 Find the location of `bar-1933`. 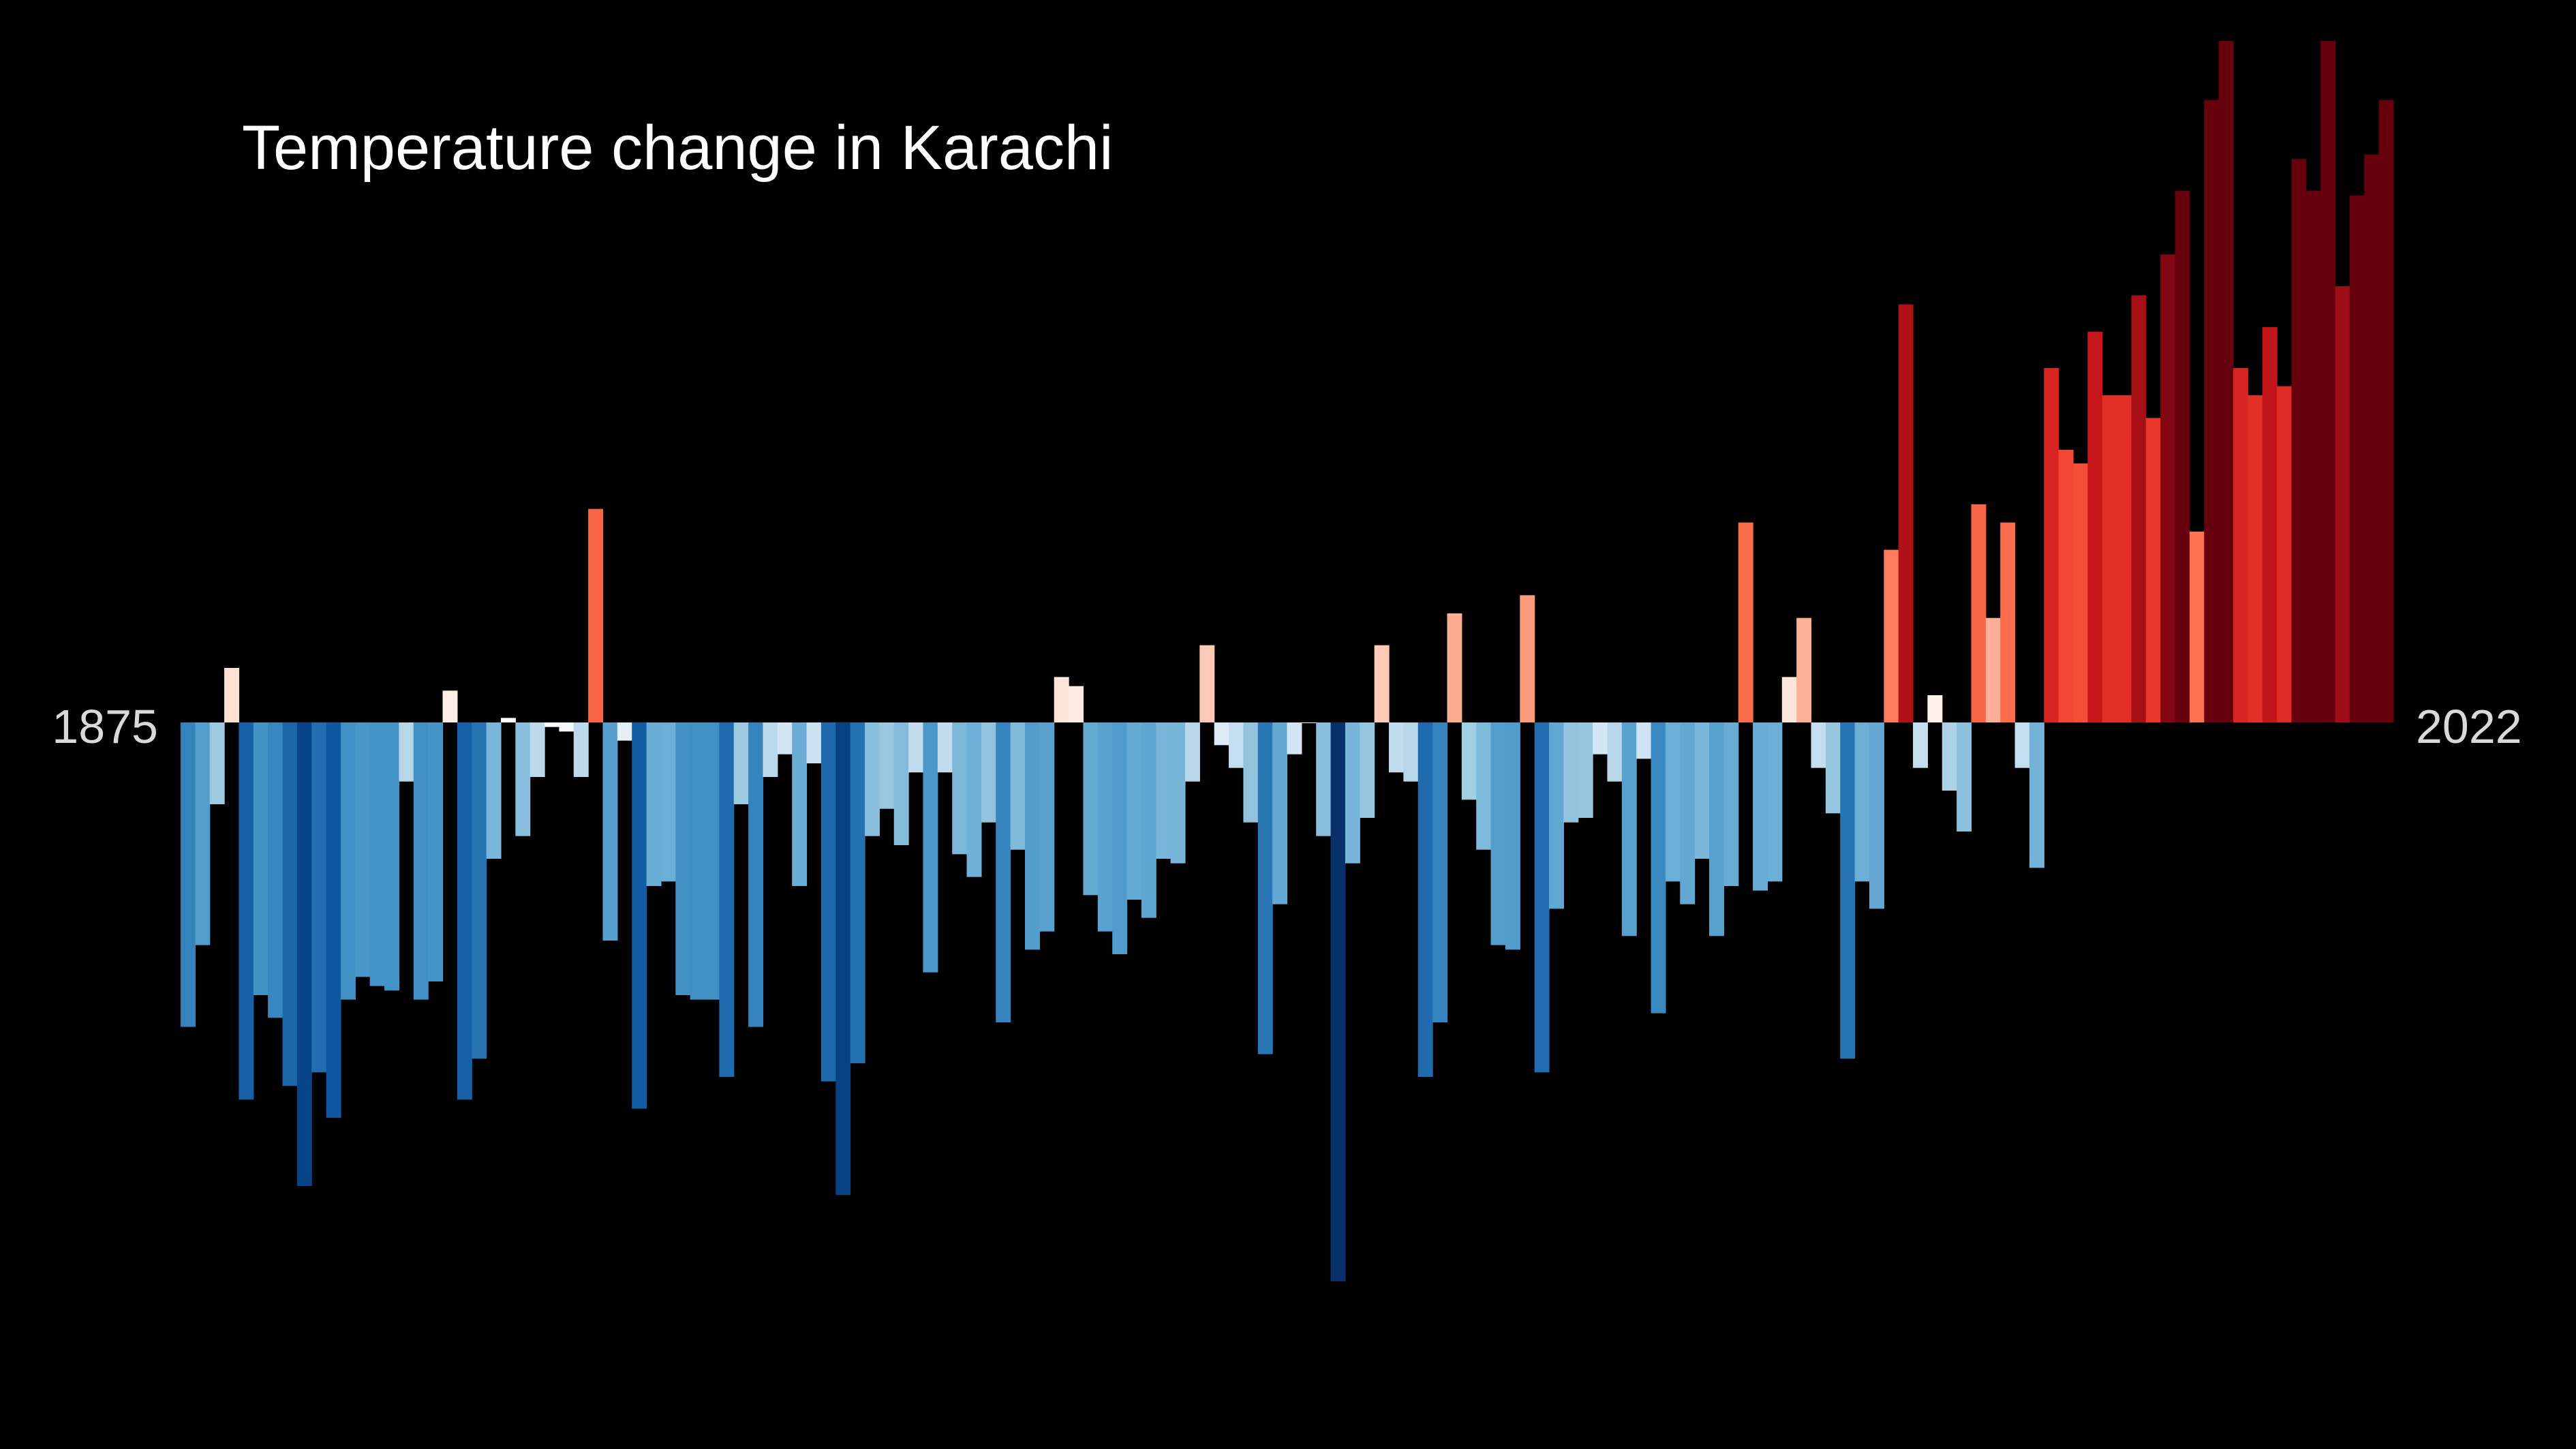

bar-1933 is located at coordinates (1032, 836).